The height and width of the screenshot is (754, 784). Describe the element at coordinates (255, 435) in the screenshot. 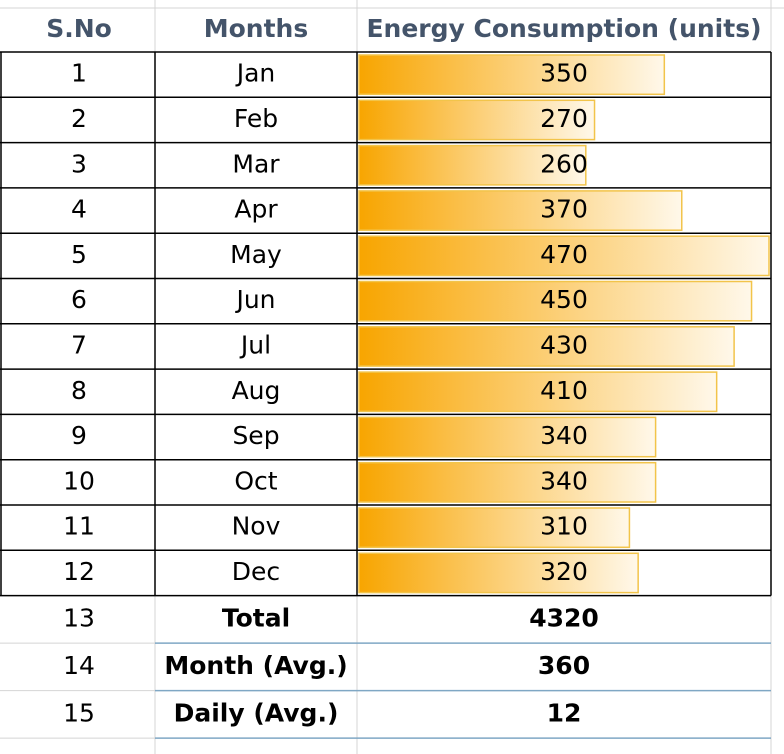

I see `month: Sep` at that location.